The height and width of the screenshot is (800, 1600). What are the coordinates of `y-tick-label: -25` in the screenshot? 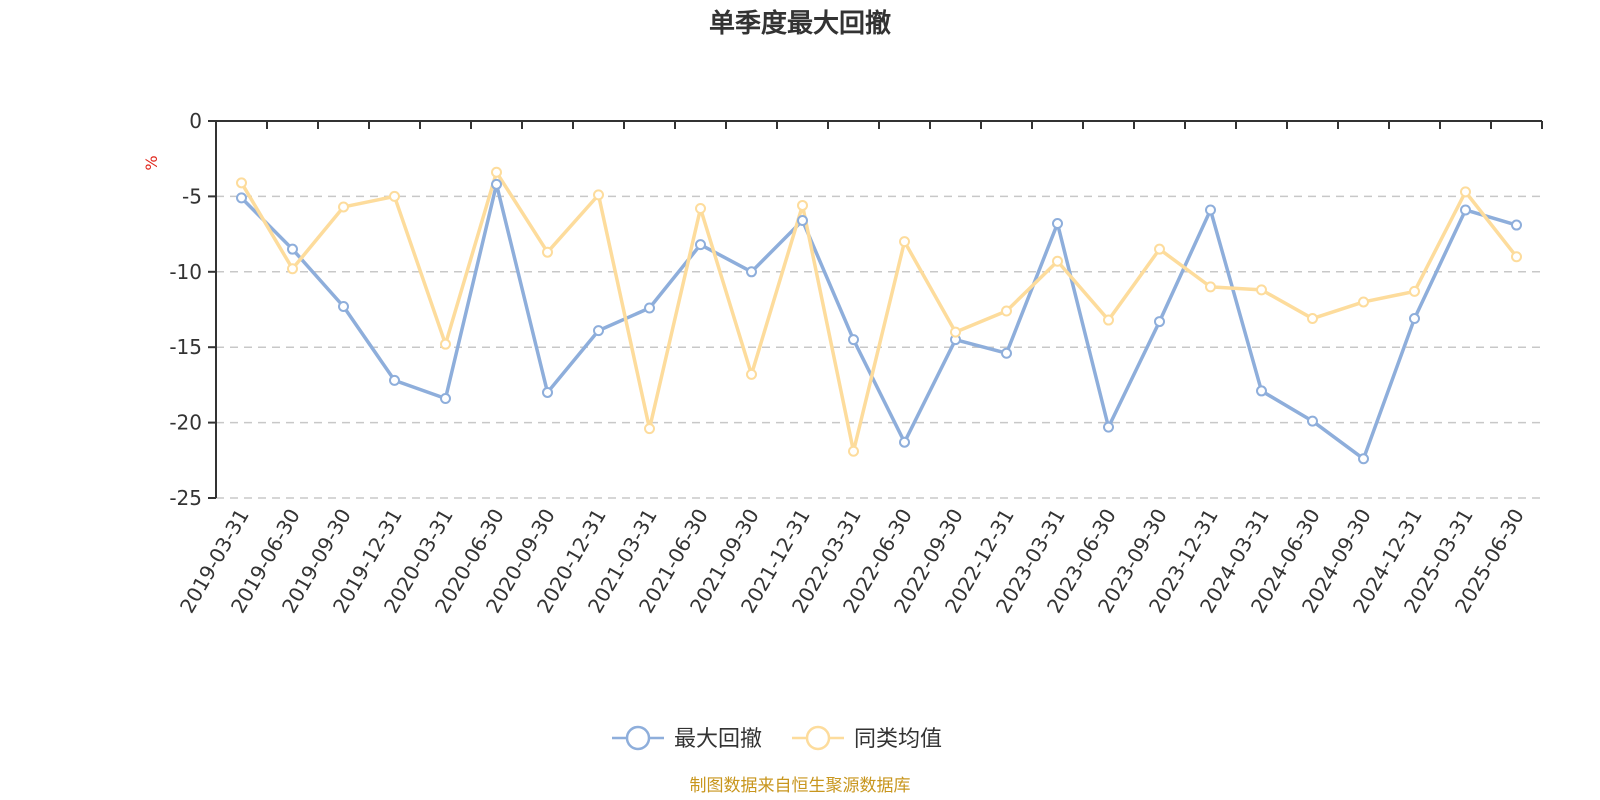 It's located at (185, 498).